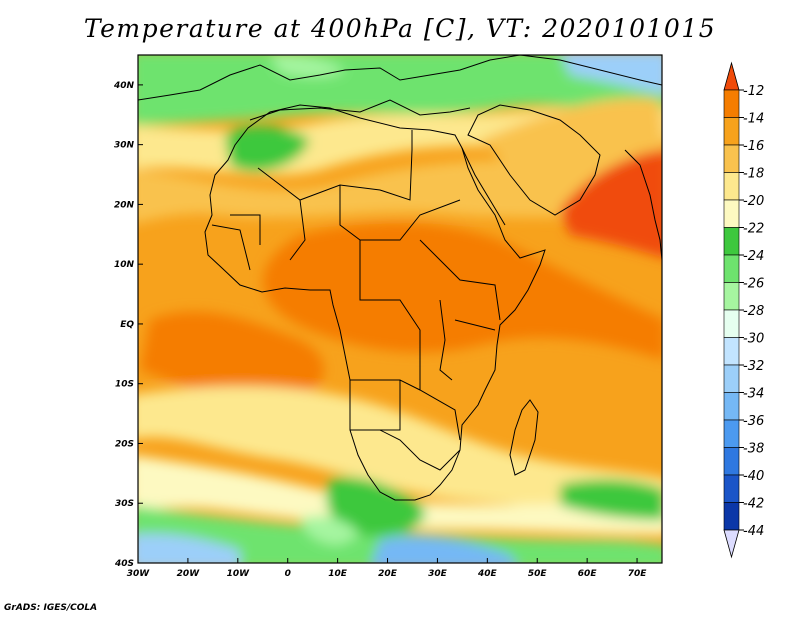  Describe the element at coordinates (239, 574) in the screenshot. I see `lon-tick-label: 10W` at that location.